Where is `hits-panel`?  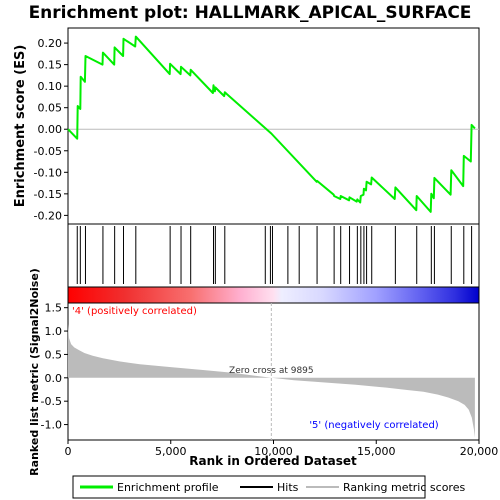
hits-panel is located at coordinates (273, 255).